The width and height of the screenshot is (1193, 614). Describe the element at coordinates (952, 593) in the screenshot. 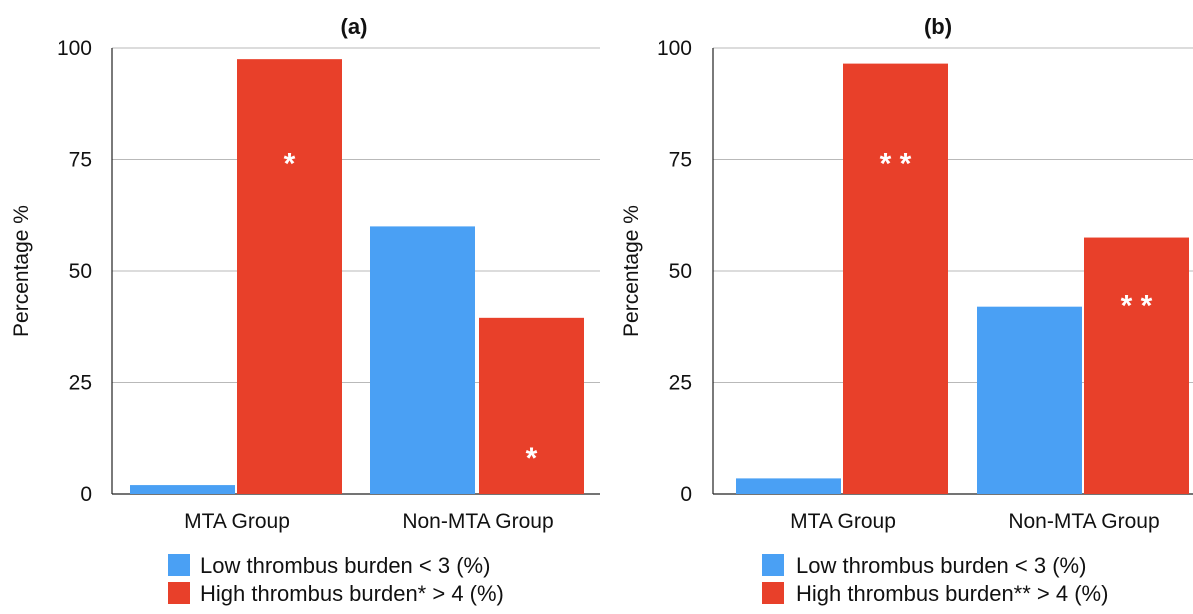

I see `legend-label: High thrombus burden** > 4 (%)` at that location.